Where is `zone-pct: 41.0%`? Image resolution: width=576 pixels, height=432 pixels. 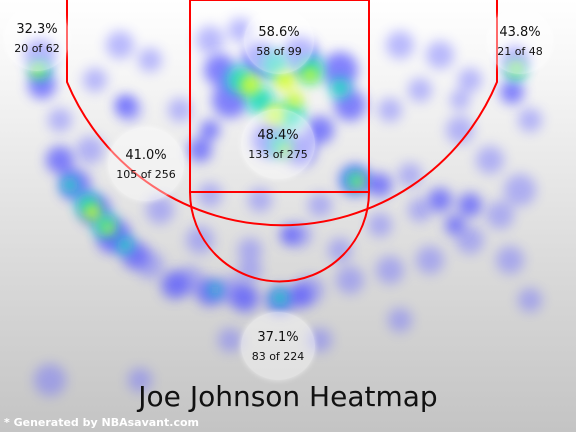 zone-pct: 41.0% is located at coordinates (146, 155).